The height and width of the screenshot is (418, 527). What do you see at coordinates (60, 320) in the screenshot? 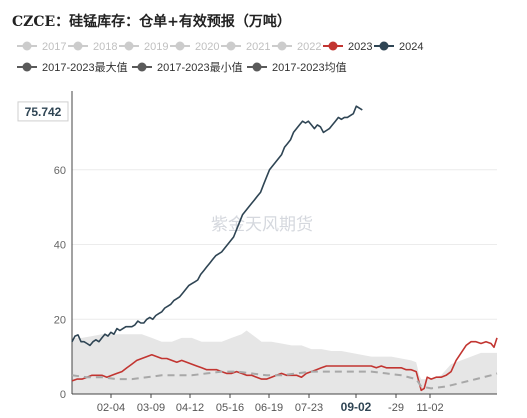
I see `y-tick-label: 20` at bounding box center [60, 320].